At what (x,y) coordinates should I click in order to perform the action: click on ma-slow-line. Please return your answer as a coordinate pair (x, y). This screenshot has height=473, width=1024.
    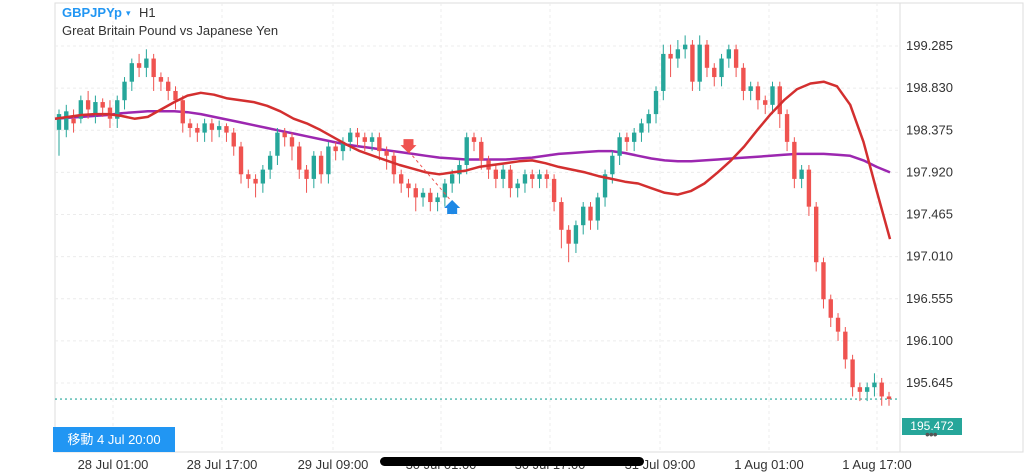
    Looking at the image, I should click on (472, 142).